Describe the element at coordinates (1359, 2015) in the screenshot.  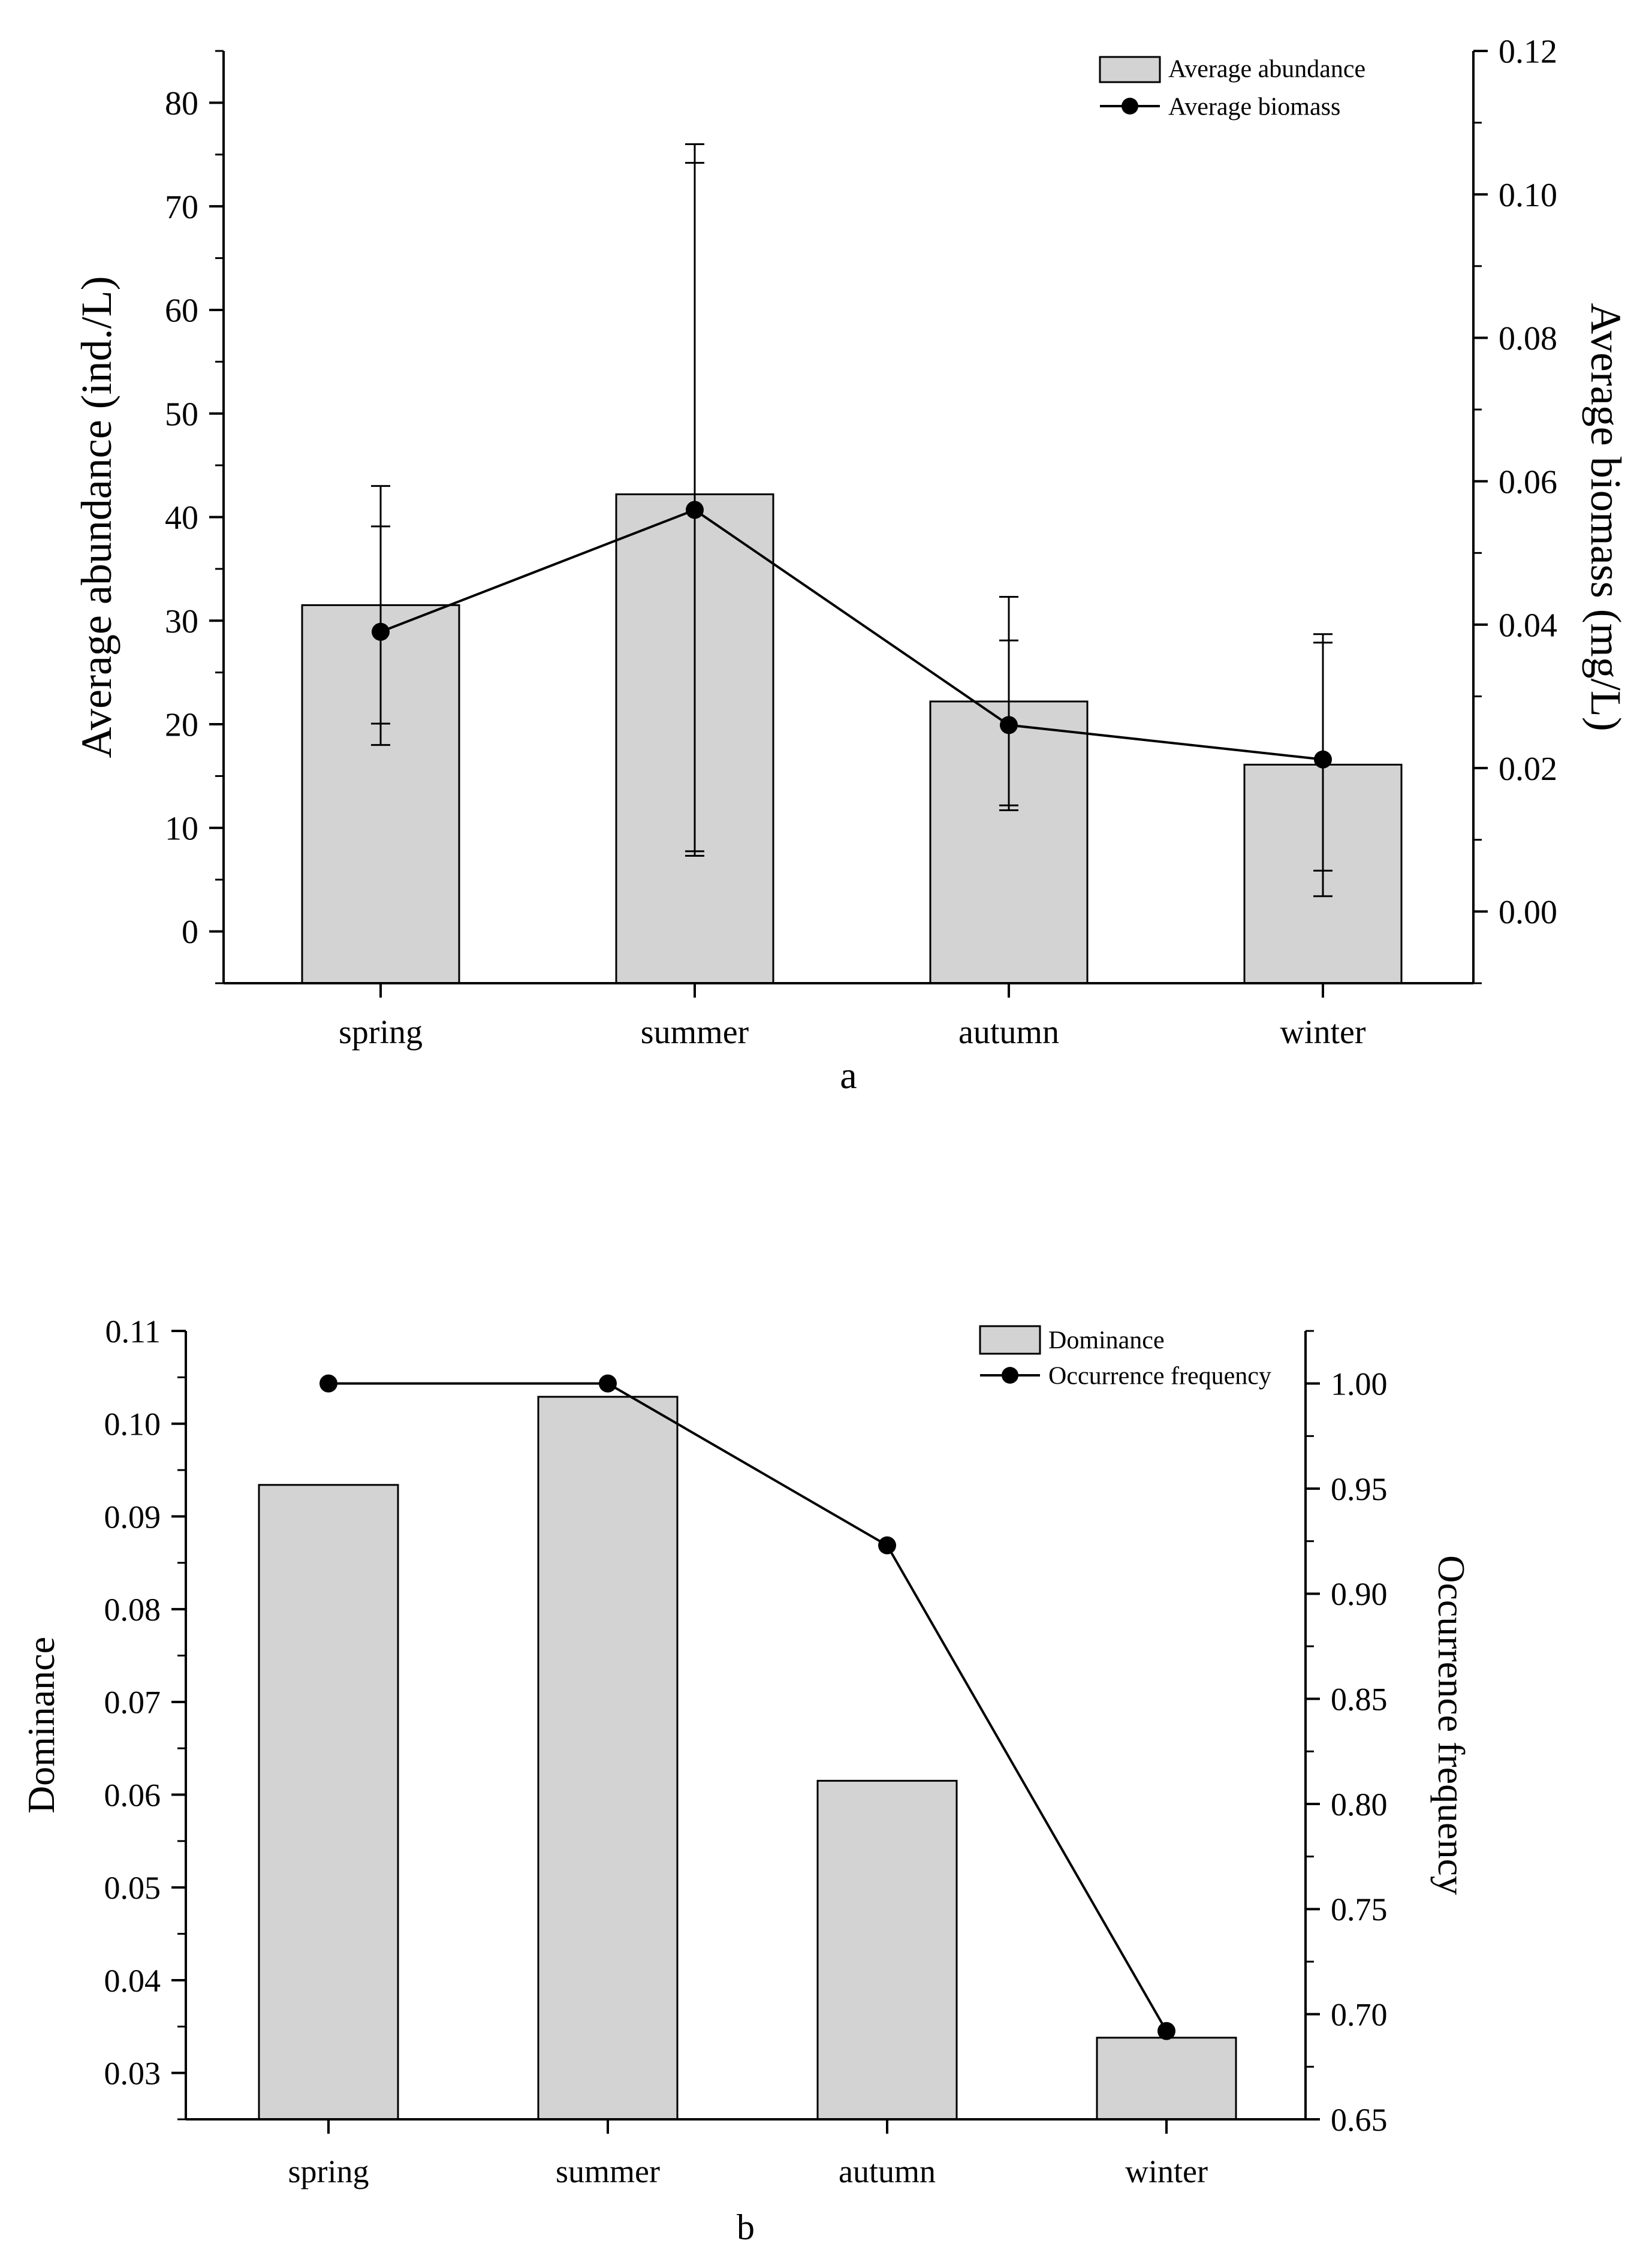
I see `y-tick-label-right: 0.70` at that location.